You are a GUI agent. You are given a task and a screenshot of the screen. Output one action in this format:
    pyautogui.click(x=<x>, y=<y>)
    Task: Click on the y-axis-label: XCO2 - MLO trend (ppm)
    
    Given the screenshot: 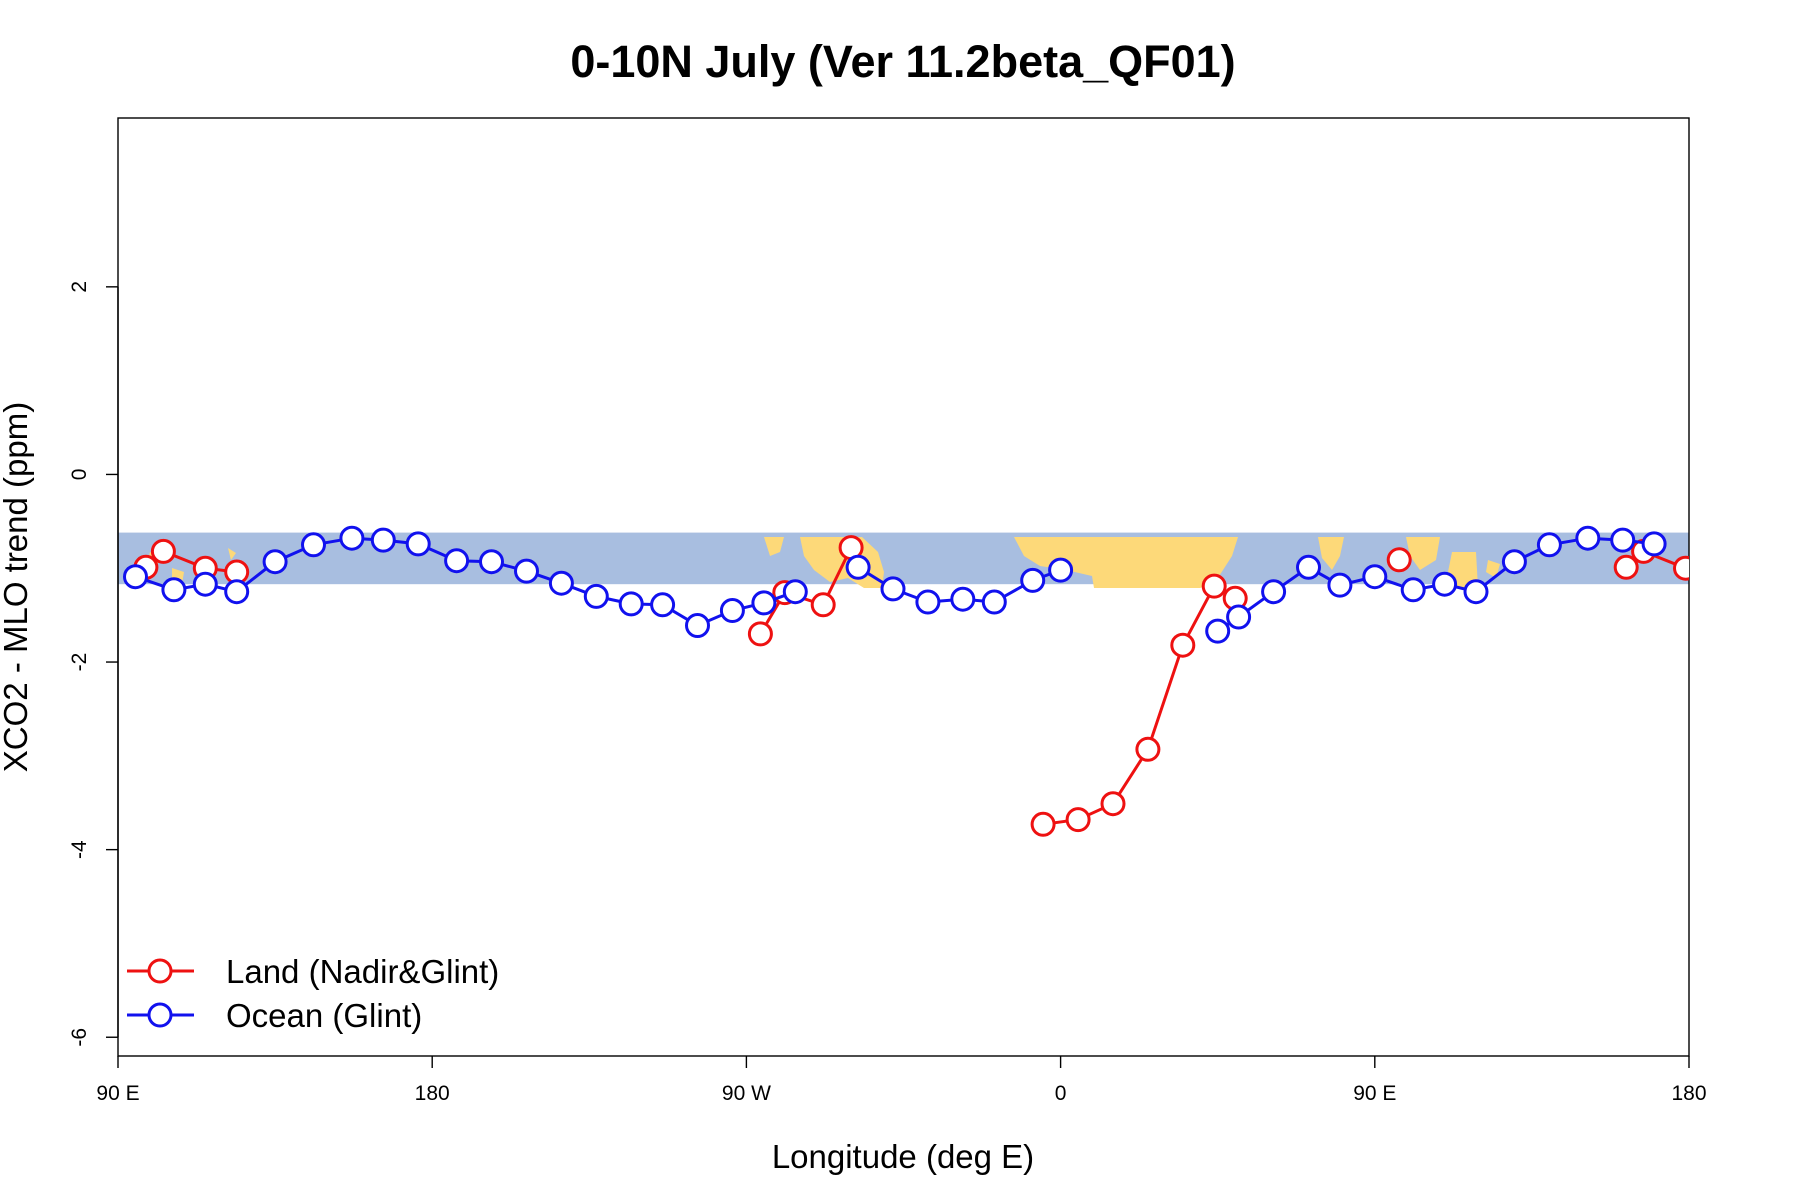 What is the action you would take?
    pyautogui.click(x=17, y=587)
    